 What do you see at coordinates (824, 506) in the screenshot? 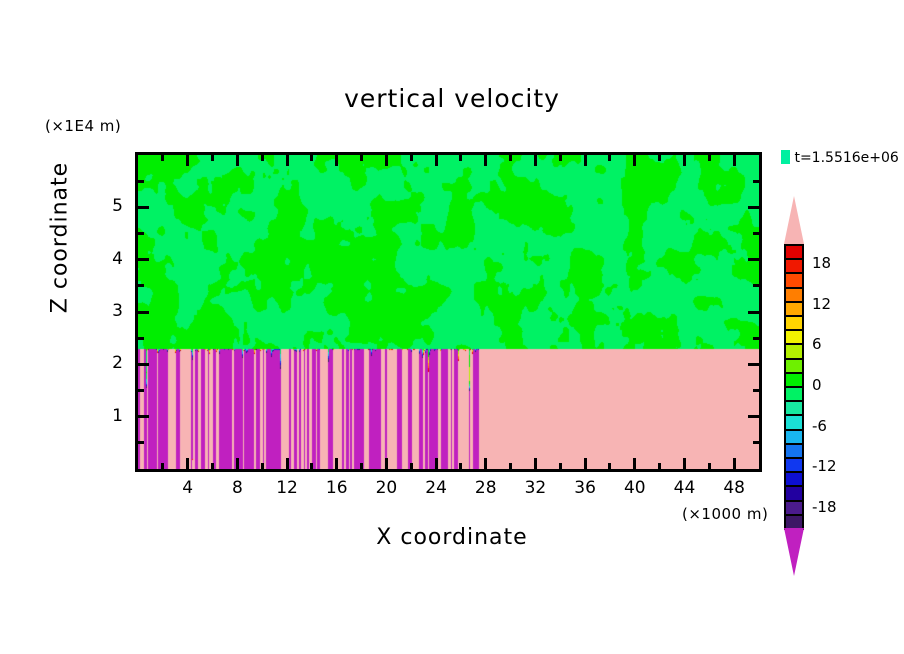
I see `colorbar-tick-label--18: -18` at bounding box center [824, 506].